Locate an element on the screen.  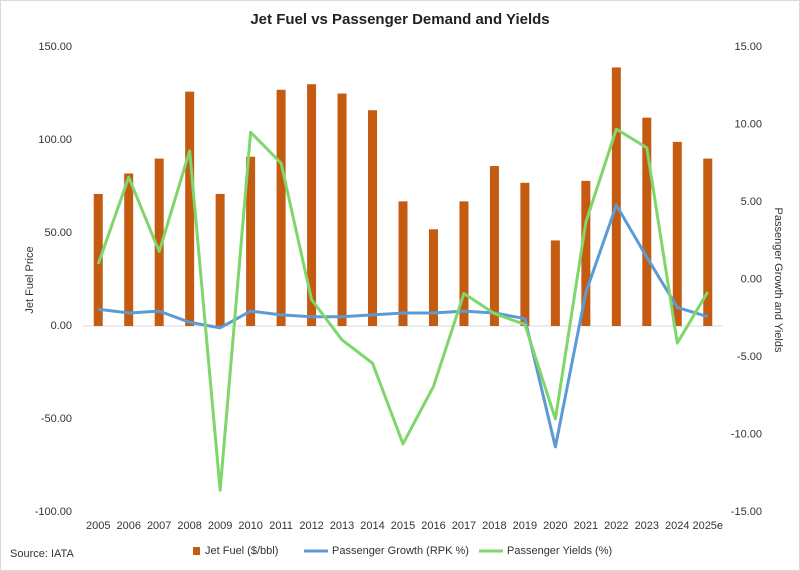
x-tick-label: 2007 is located at coordinates (159, 526).